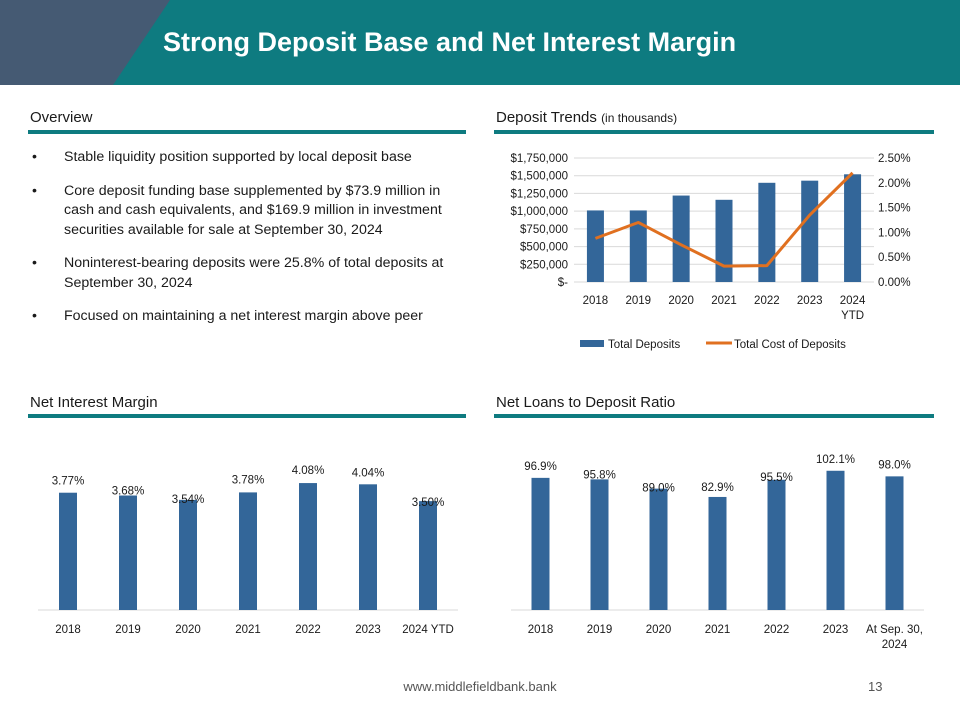 The height and width of the screenshot is (720, 960). Describe the element at coordinates (894, 209) in the screenshot. I see `y-right-tick-label: 1.50%` at that location.